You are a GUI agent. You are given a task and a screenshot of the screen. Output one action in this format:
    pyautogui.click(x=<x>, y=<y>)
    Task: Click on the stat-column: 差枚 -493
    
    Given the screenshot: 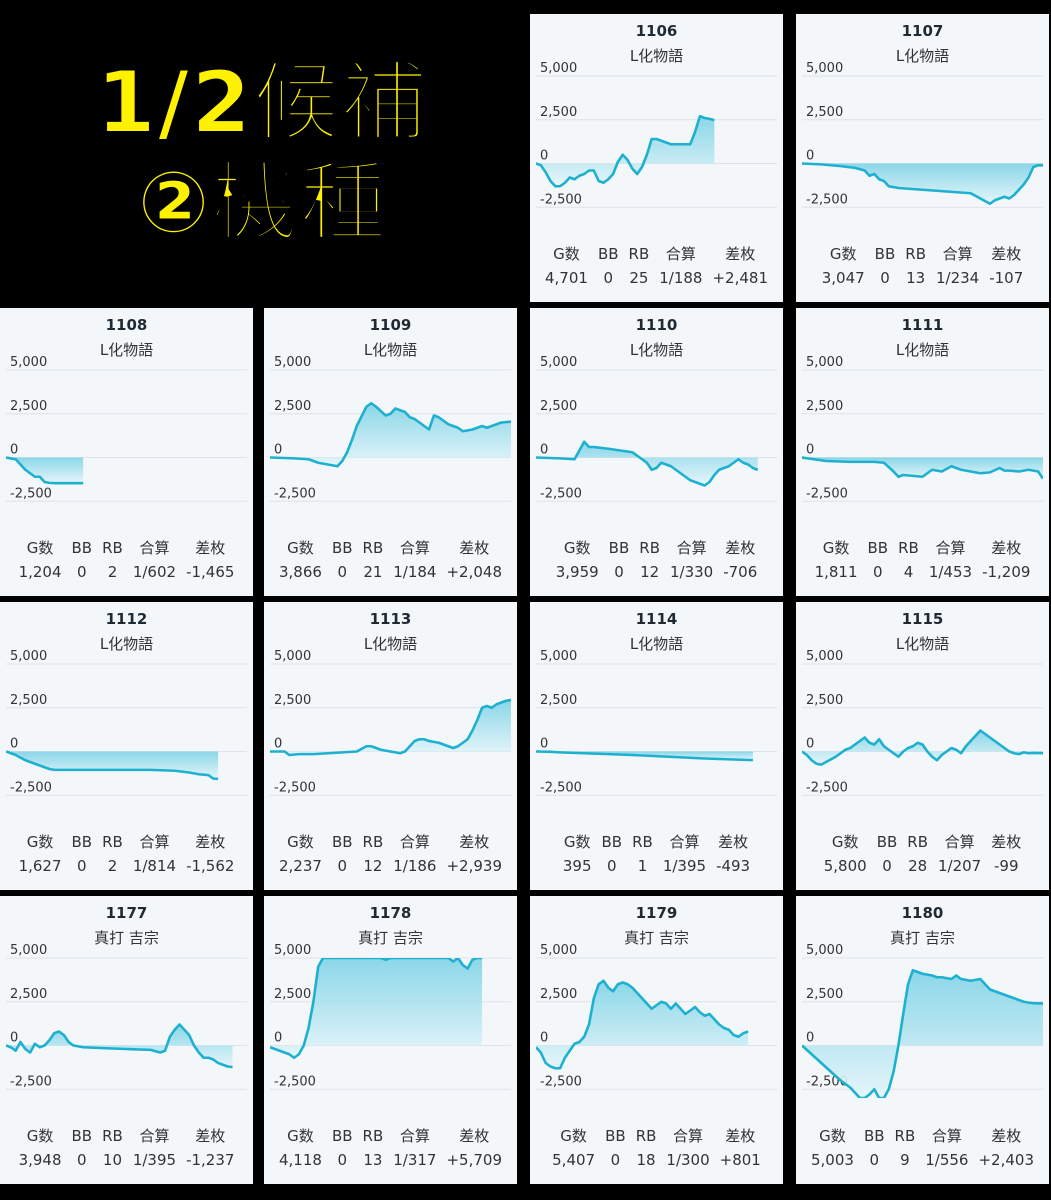 What is the action you would take?
    pyautogui.click(x=733, y=855)
    